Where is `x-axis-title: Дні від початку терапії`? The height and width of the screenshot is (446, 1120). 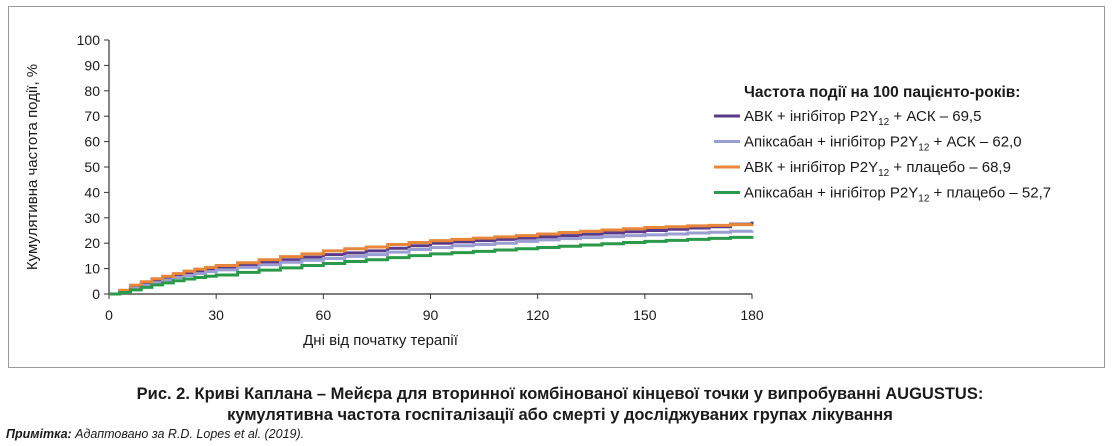 x-axis-title: Дні від початку терапії is located at coordinates (381, 340).